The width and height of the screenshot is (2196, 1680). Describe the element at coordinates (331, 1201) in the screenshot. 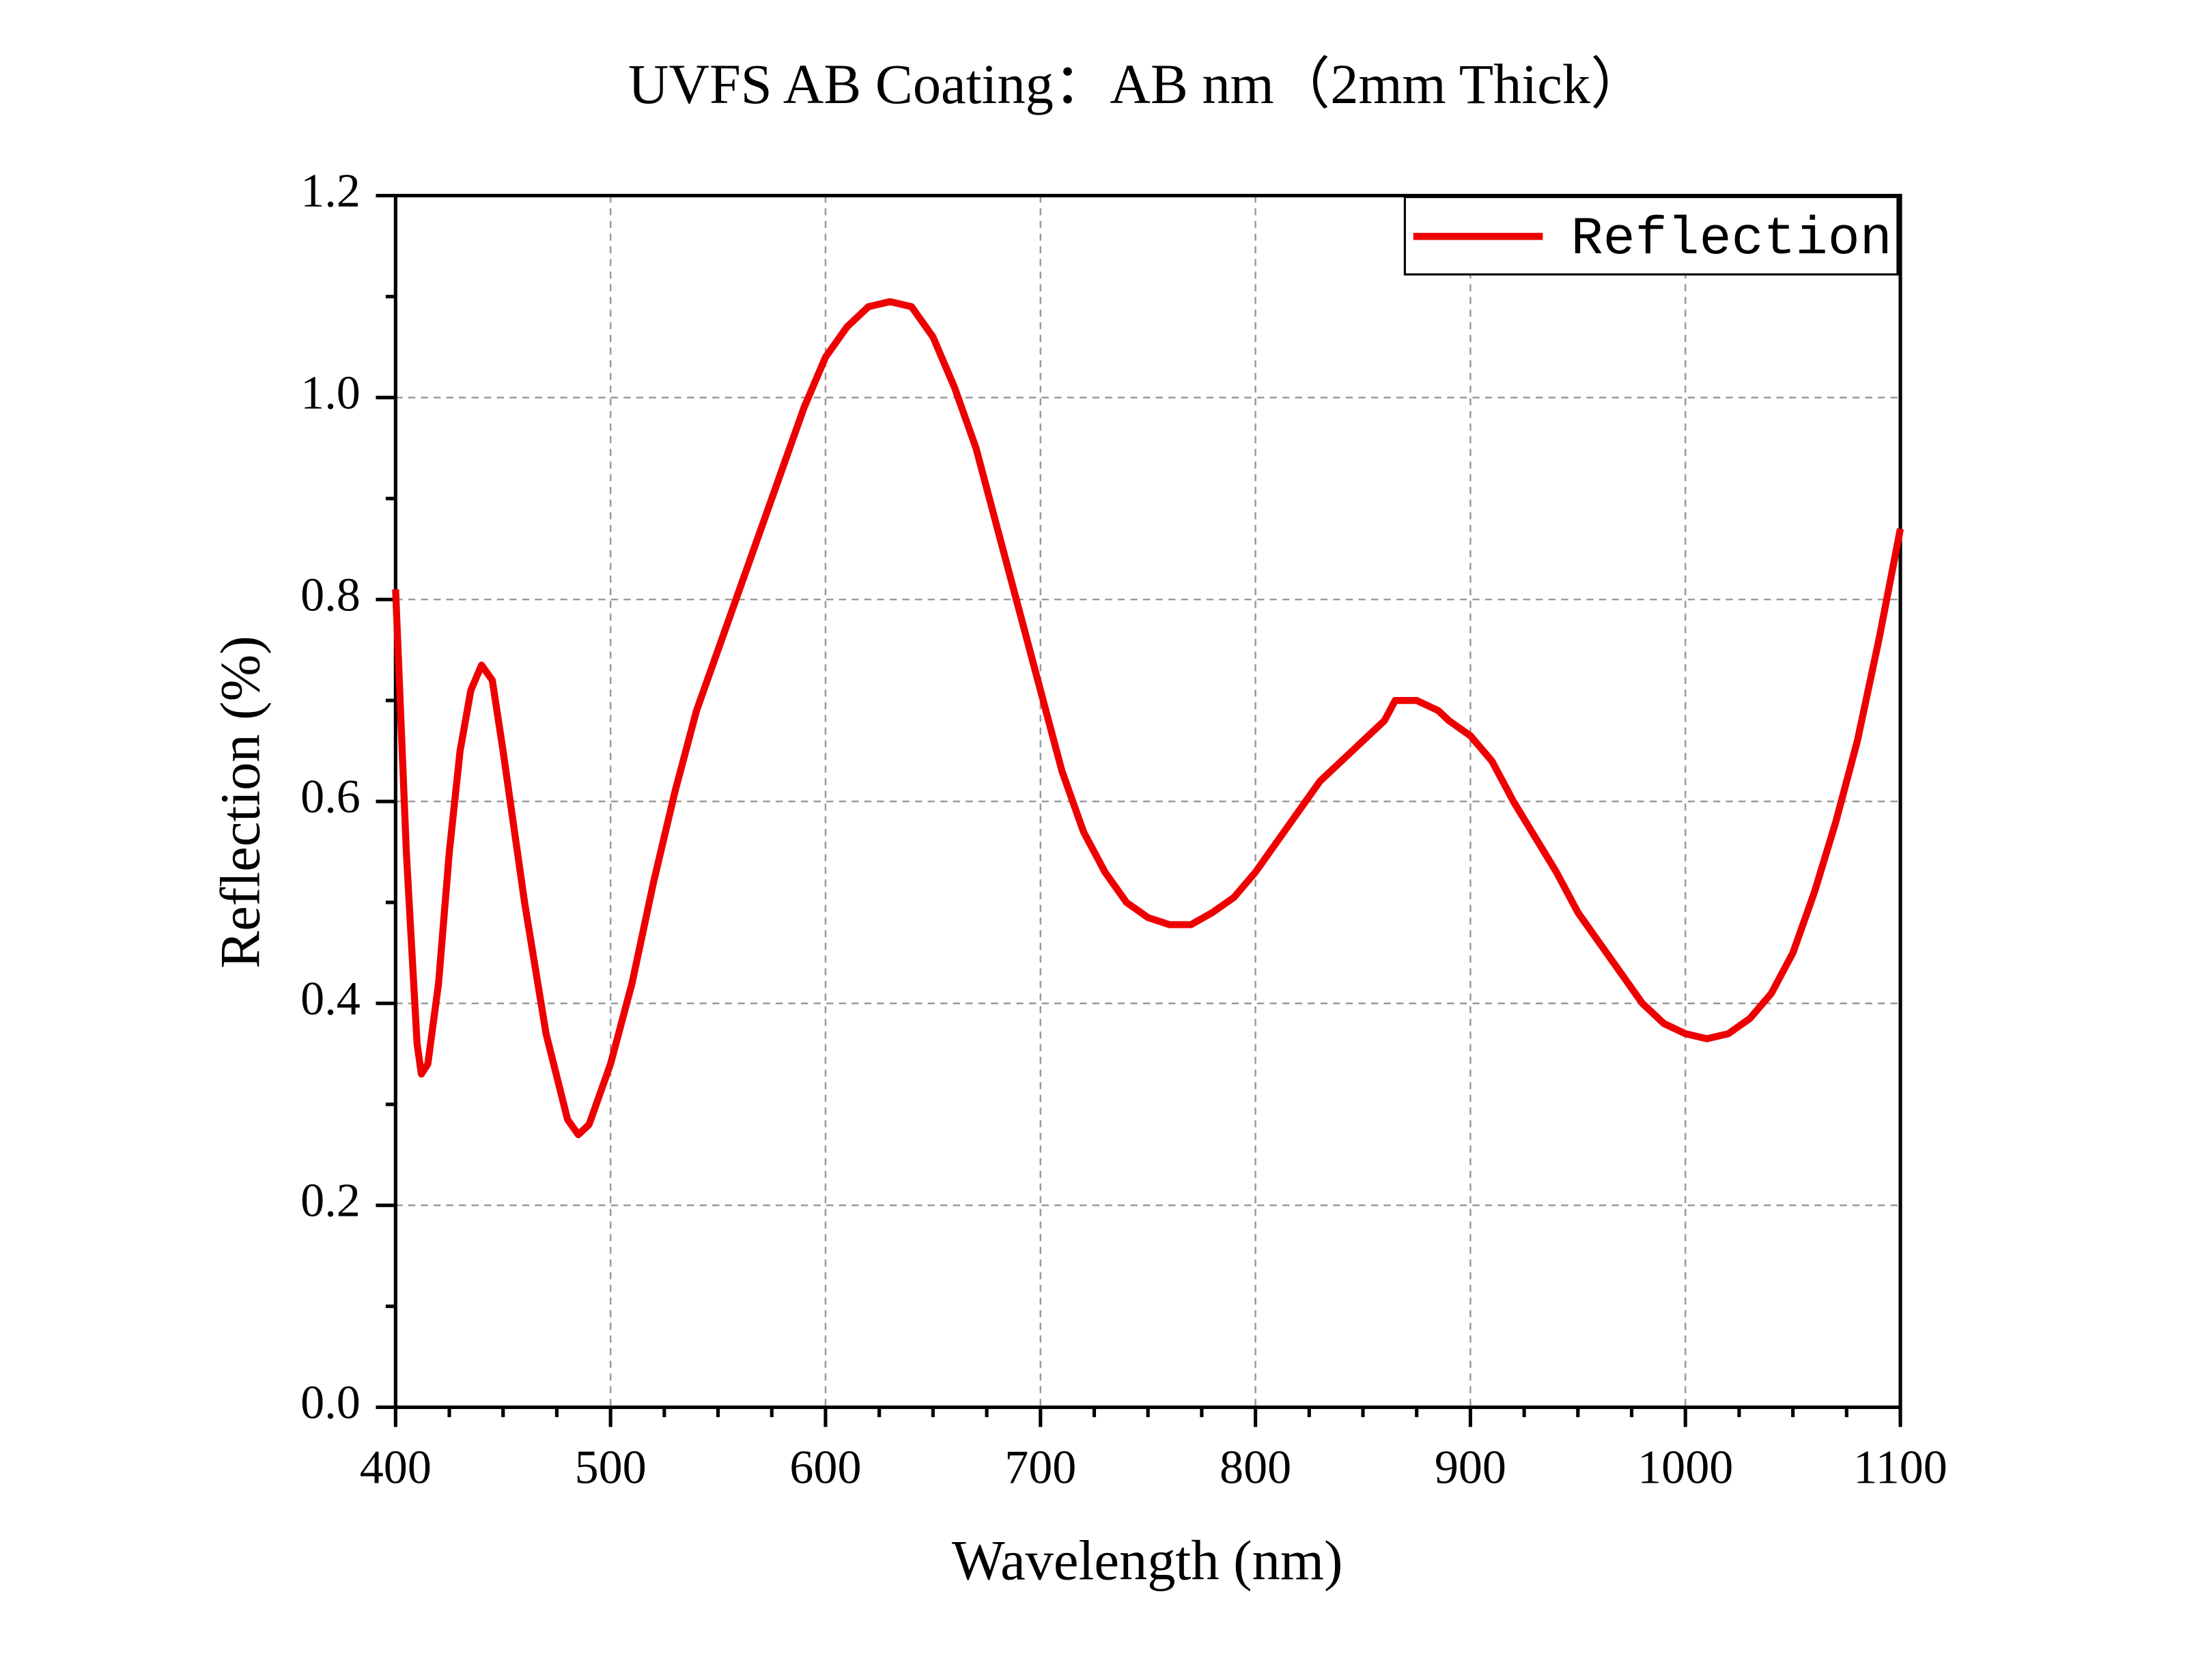

I see `y-tick-label: 0.2` at that location.